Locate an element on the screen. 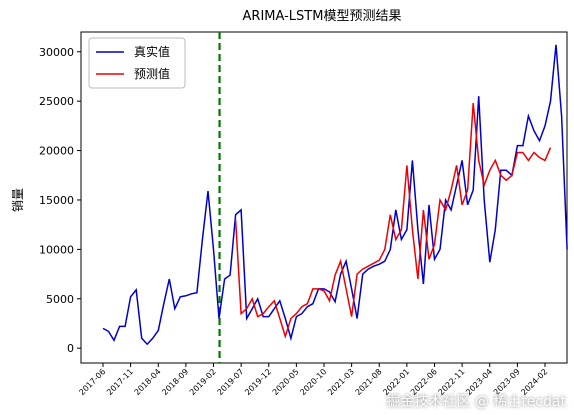 The height and width of the screenshot is (415, 574). x-tick-label: 2019-07 is located at coordinates (231, 382).